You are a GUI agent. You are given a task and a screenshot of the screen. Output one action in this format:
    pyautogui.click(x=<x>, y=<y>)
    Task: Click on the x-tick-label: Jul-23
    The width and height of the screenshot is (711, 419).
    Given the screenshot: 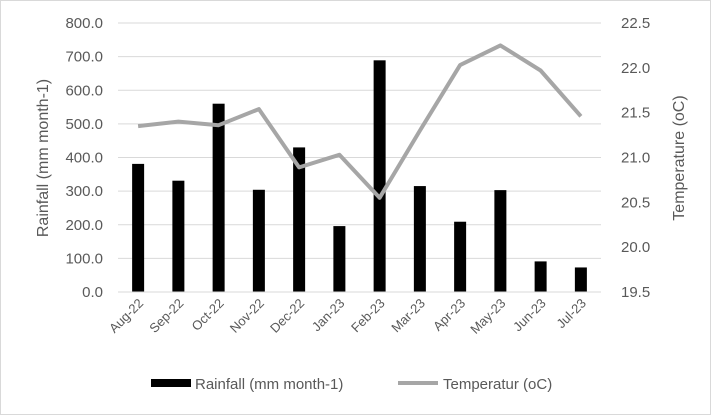 What is the action you would take?
    pyautogui.click(x=571, y=314)
    